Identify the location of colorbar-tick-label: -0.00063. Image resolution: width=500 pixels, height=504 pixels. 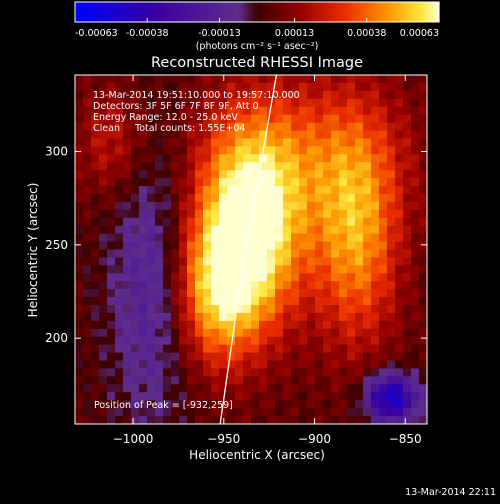
(96, 33).